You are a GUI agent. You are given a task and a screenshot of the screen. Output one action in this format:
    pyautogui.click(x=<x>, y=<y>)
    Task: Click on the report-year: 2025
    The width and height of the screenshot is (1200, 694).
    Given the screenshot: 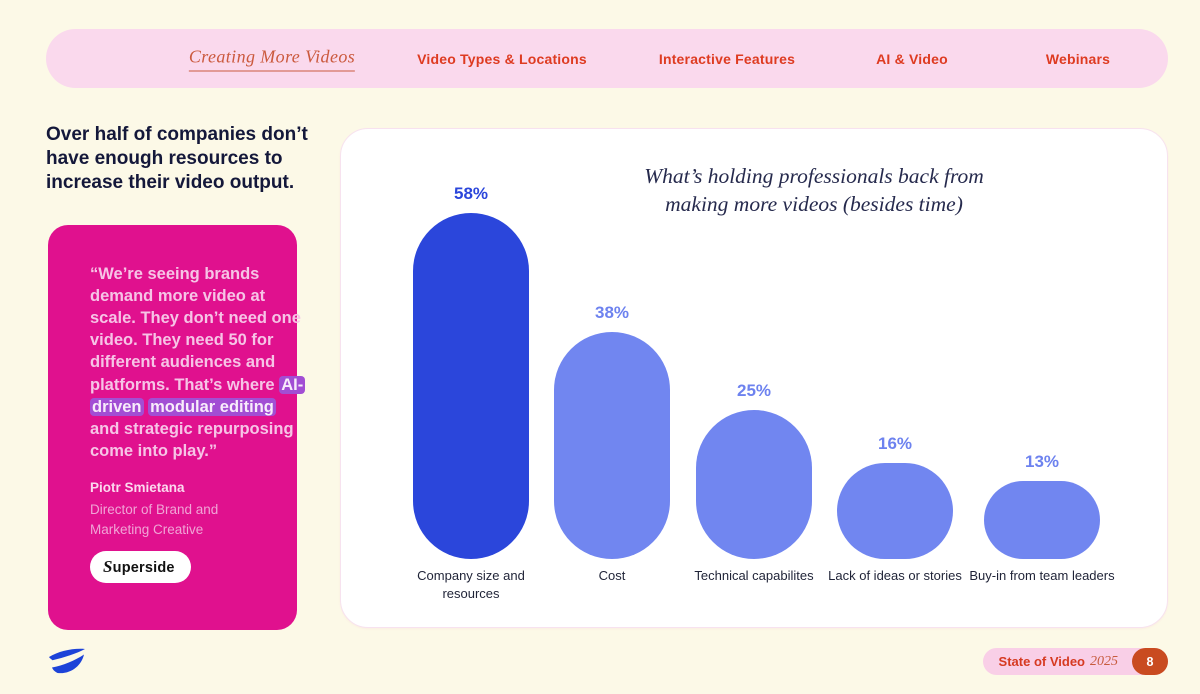 What is the action you would take?
    pyautogui.click(x=1104, y=661)
    